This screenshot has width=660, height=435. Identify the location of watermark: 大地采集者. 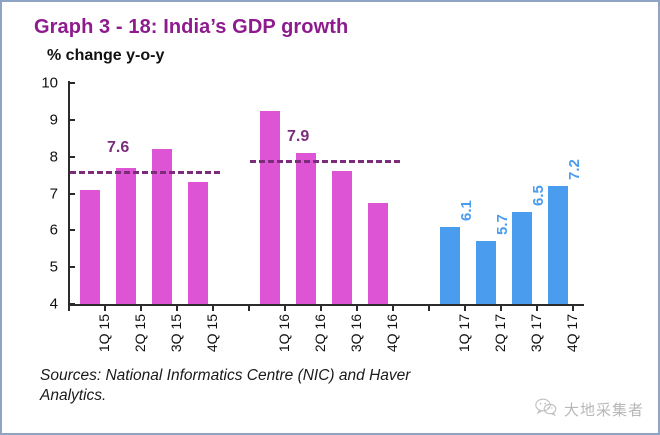
(589, 409).